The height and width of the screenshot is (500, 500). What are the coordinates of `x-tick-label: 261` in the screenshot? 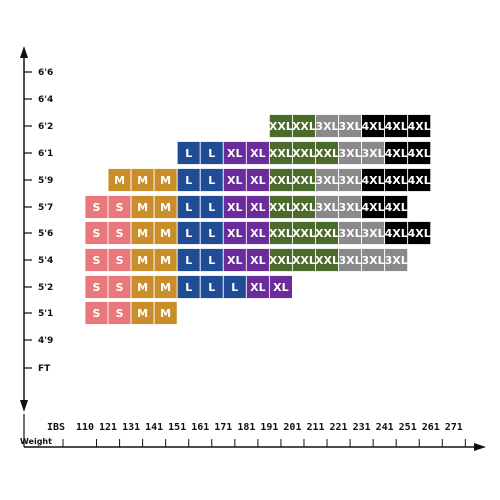 It's located at (431, 427).